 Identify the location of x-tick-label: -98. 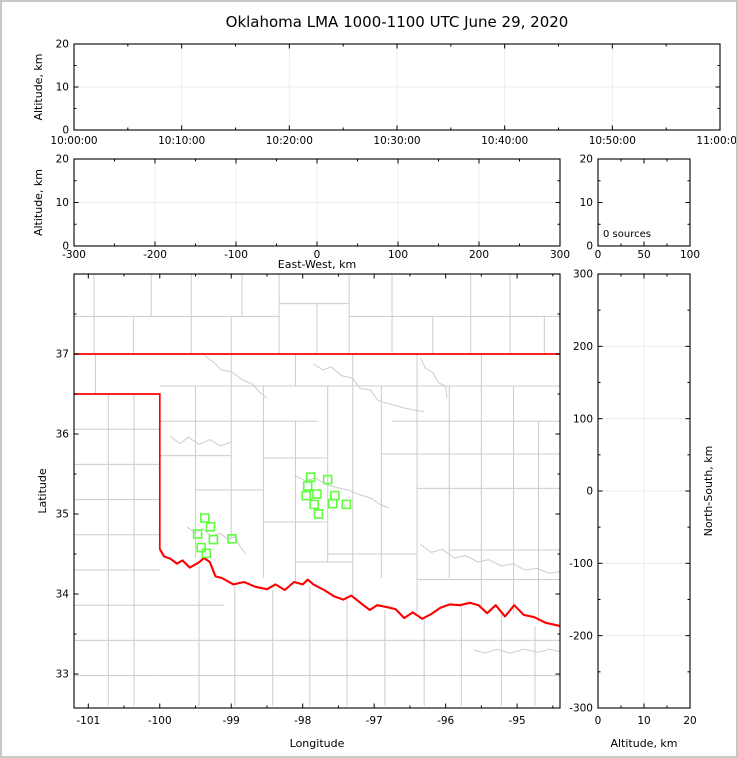
(302, 721).